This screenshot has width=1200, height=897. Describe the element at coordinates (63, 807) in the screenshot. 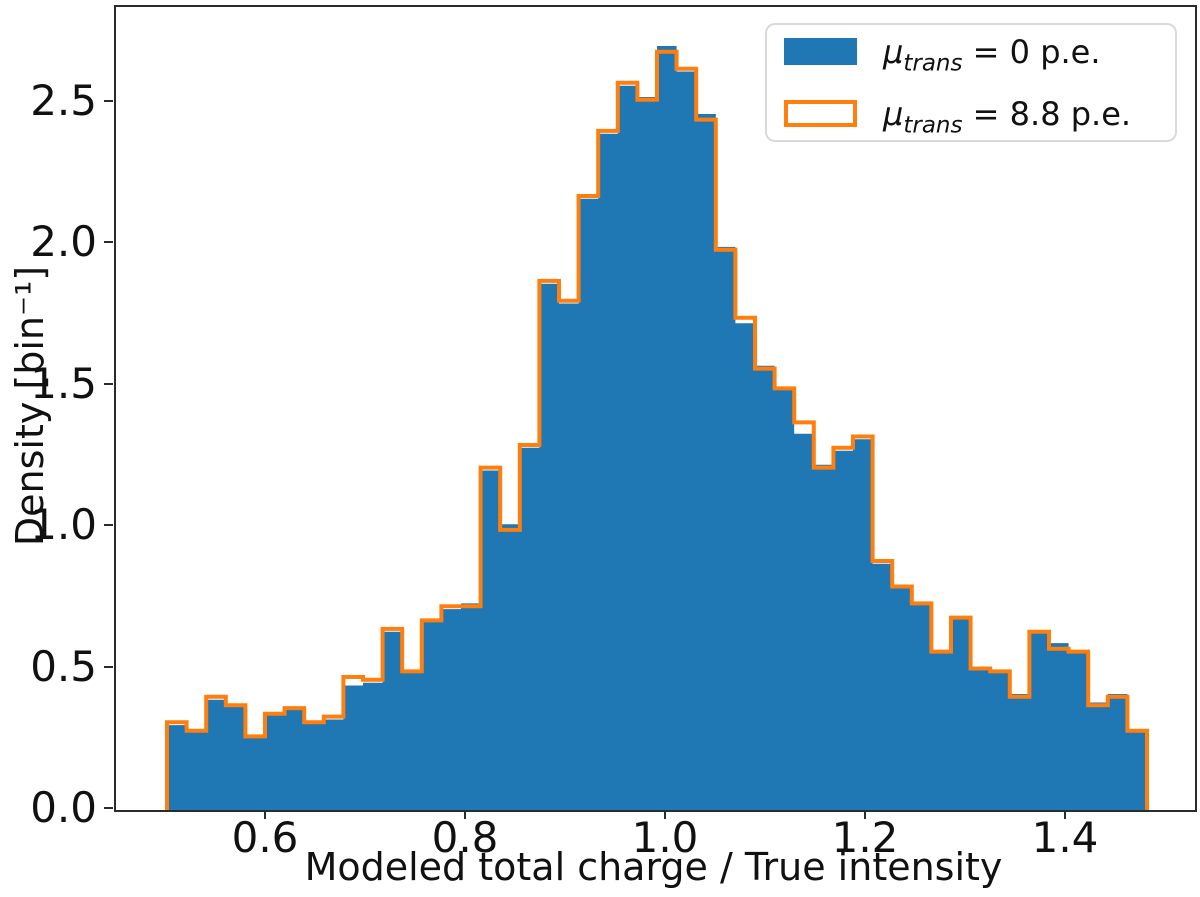

I see `y-tick-label: 0.0` at that location.